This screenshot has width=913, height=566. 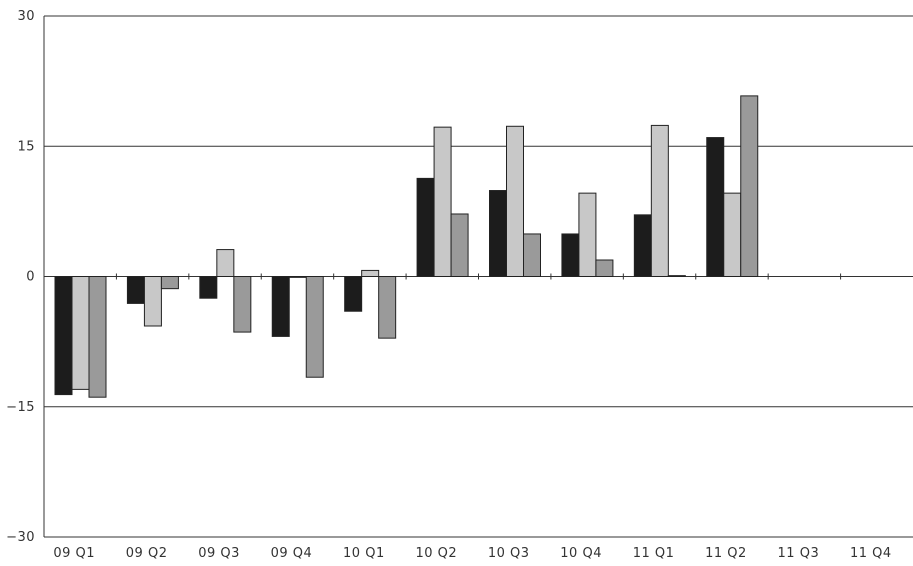 What do you see at coordinates (581, 553) in the screenshot?
I see `x-tick-label: 10 Q4` at bounding box center [581, 553].